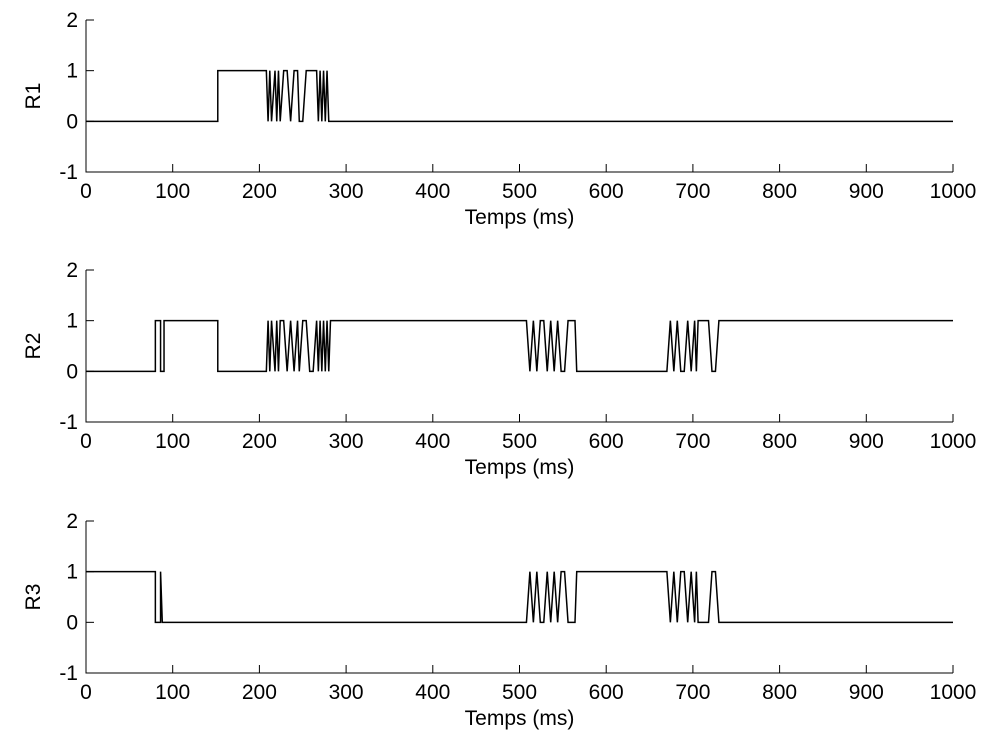 The image size is (984, 743). Describe the element at coordinates (33, 96) in the screenshot. I see `y-axis-label: R1` at that location.